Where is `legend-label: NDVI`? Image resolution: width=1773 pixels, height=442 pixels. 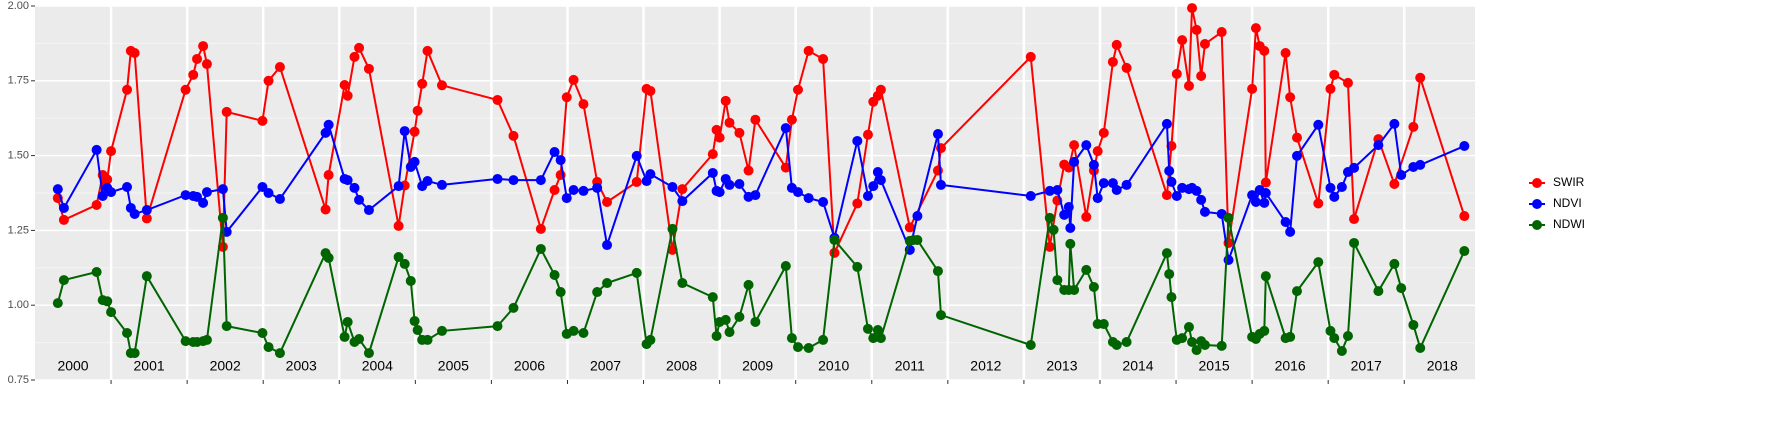
legend-label: NDVI is located at coordinates (1567, 203).